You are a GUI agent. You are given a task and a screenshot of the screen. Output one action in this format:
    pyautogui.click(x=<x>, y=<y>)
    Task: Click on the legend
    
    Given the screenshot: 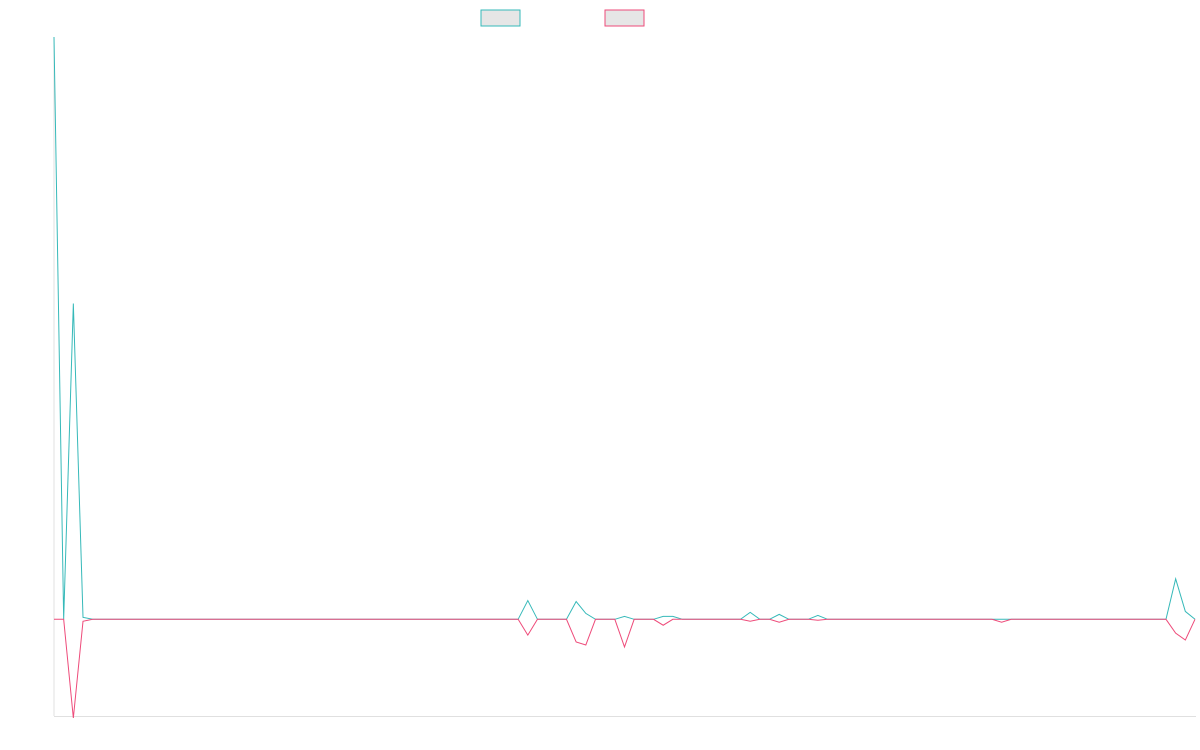 What is the action you would take?
    pyautogui.click(x=562, y=18)
    